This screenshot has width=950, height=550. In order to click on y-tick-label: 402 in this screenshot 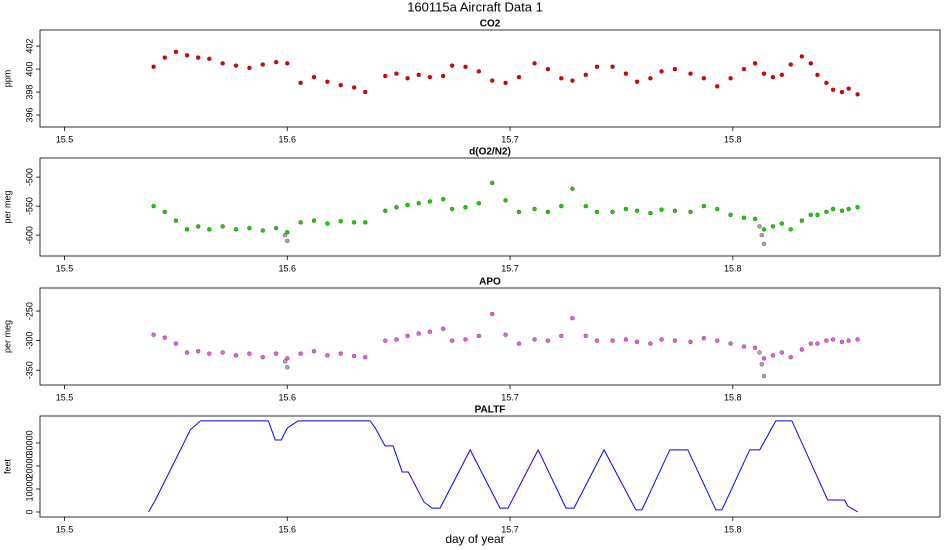, I will do `click(29, 46)`.